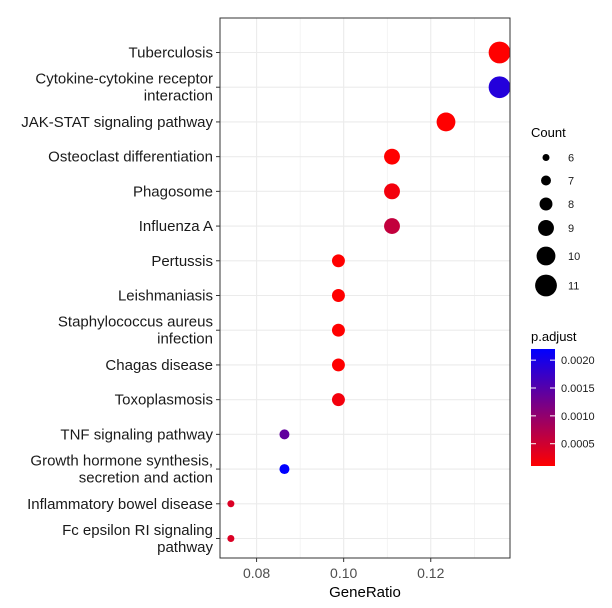  I want to click on y-tick-label: infection, so click(185, 339).